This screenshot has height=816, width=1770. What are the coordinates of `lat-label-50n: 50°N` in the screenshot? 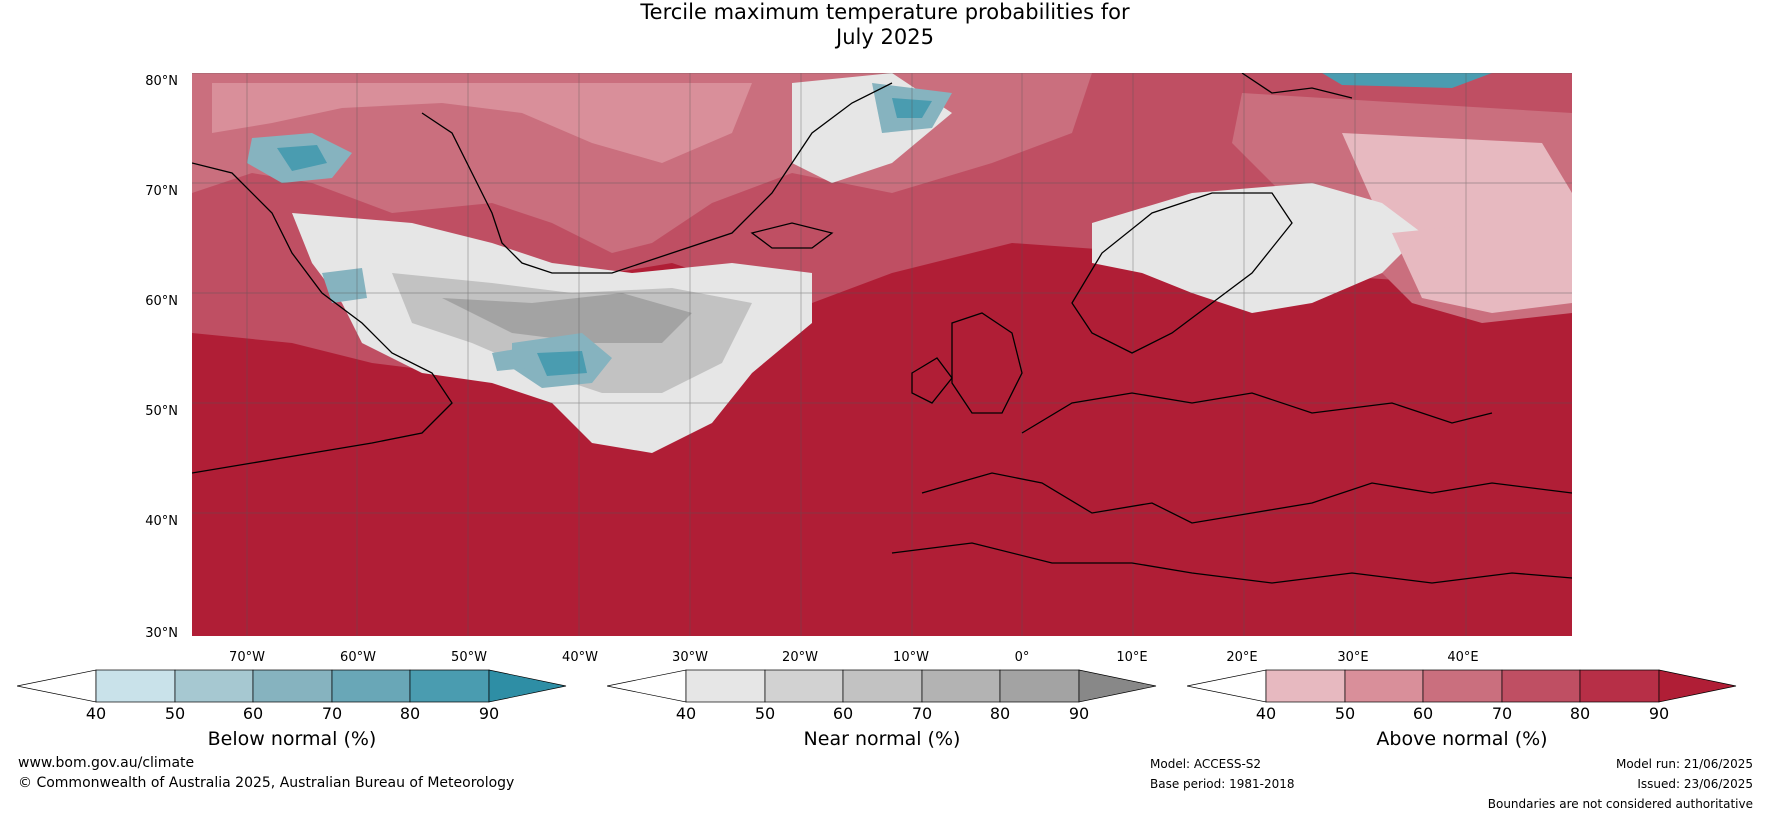 It's located at (161, 411).